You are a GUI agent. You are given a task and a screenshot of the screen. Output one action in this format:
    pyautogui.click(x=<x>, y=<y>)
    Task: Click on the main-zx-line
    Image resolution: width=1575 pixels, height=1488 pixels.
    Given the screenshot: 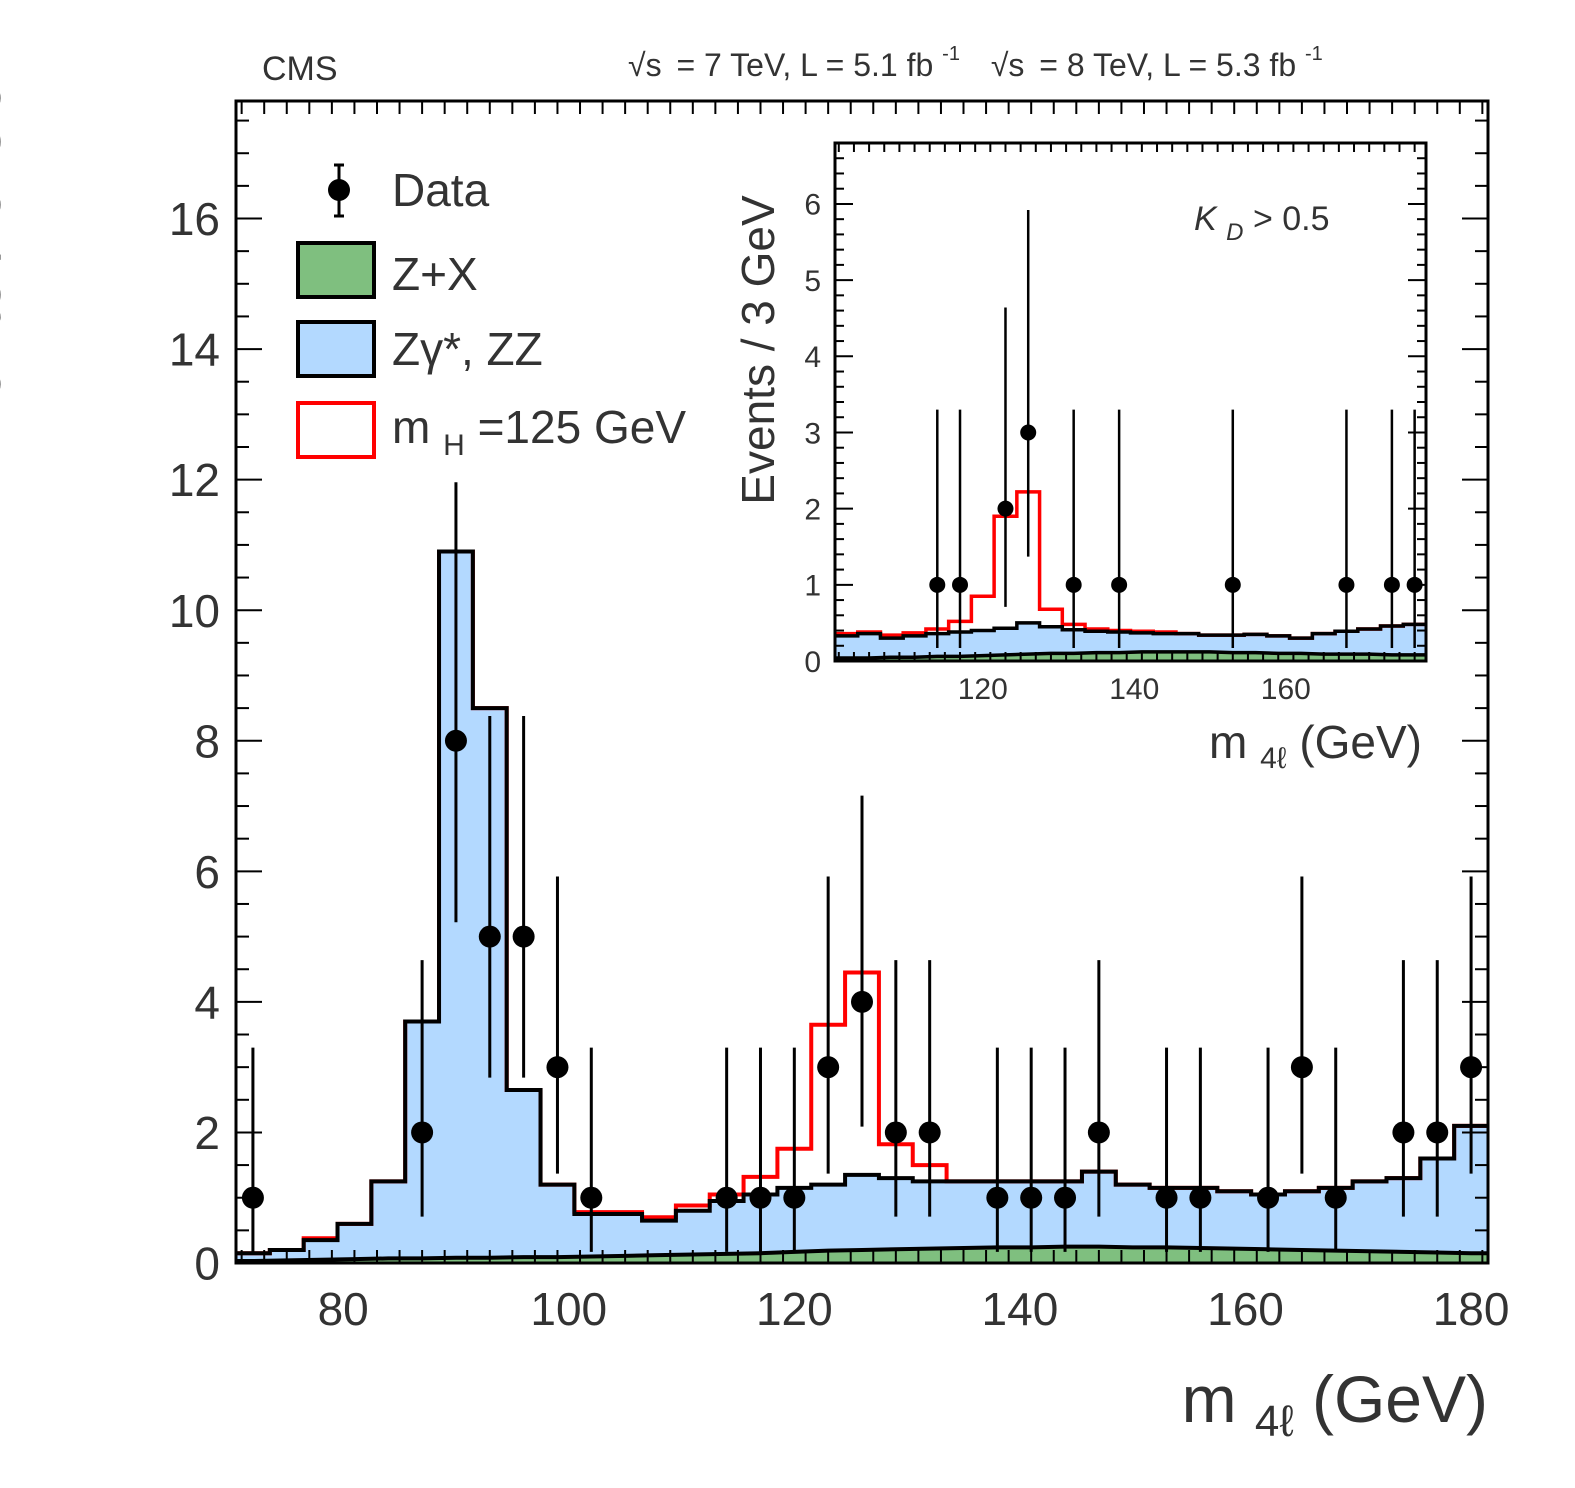 What is the action you would take?
    pyautogui.click(x=862, y=1254)
    